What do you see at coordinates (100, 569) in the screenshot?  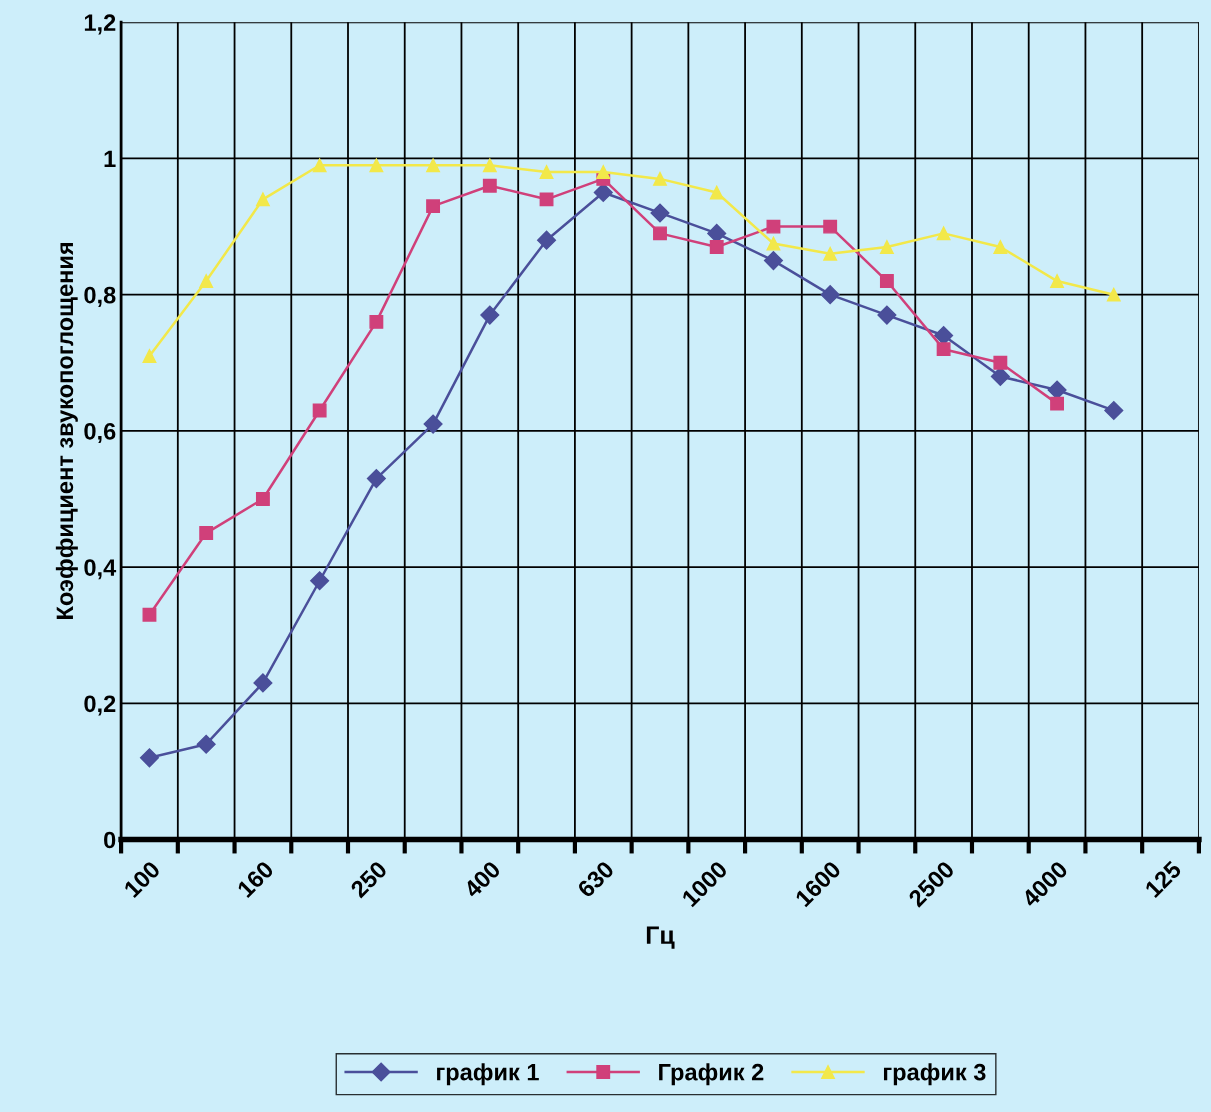 I see `y-tick-label: 0,4` at bounding box center [100, 569].